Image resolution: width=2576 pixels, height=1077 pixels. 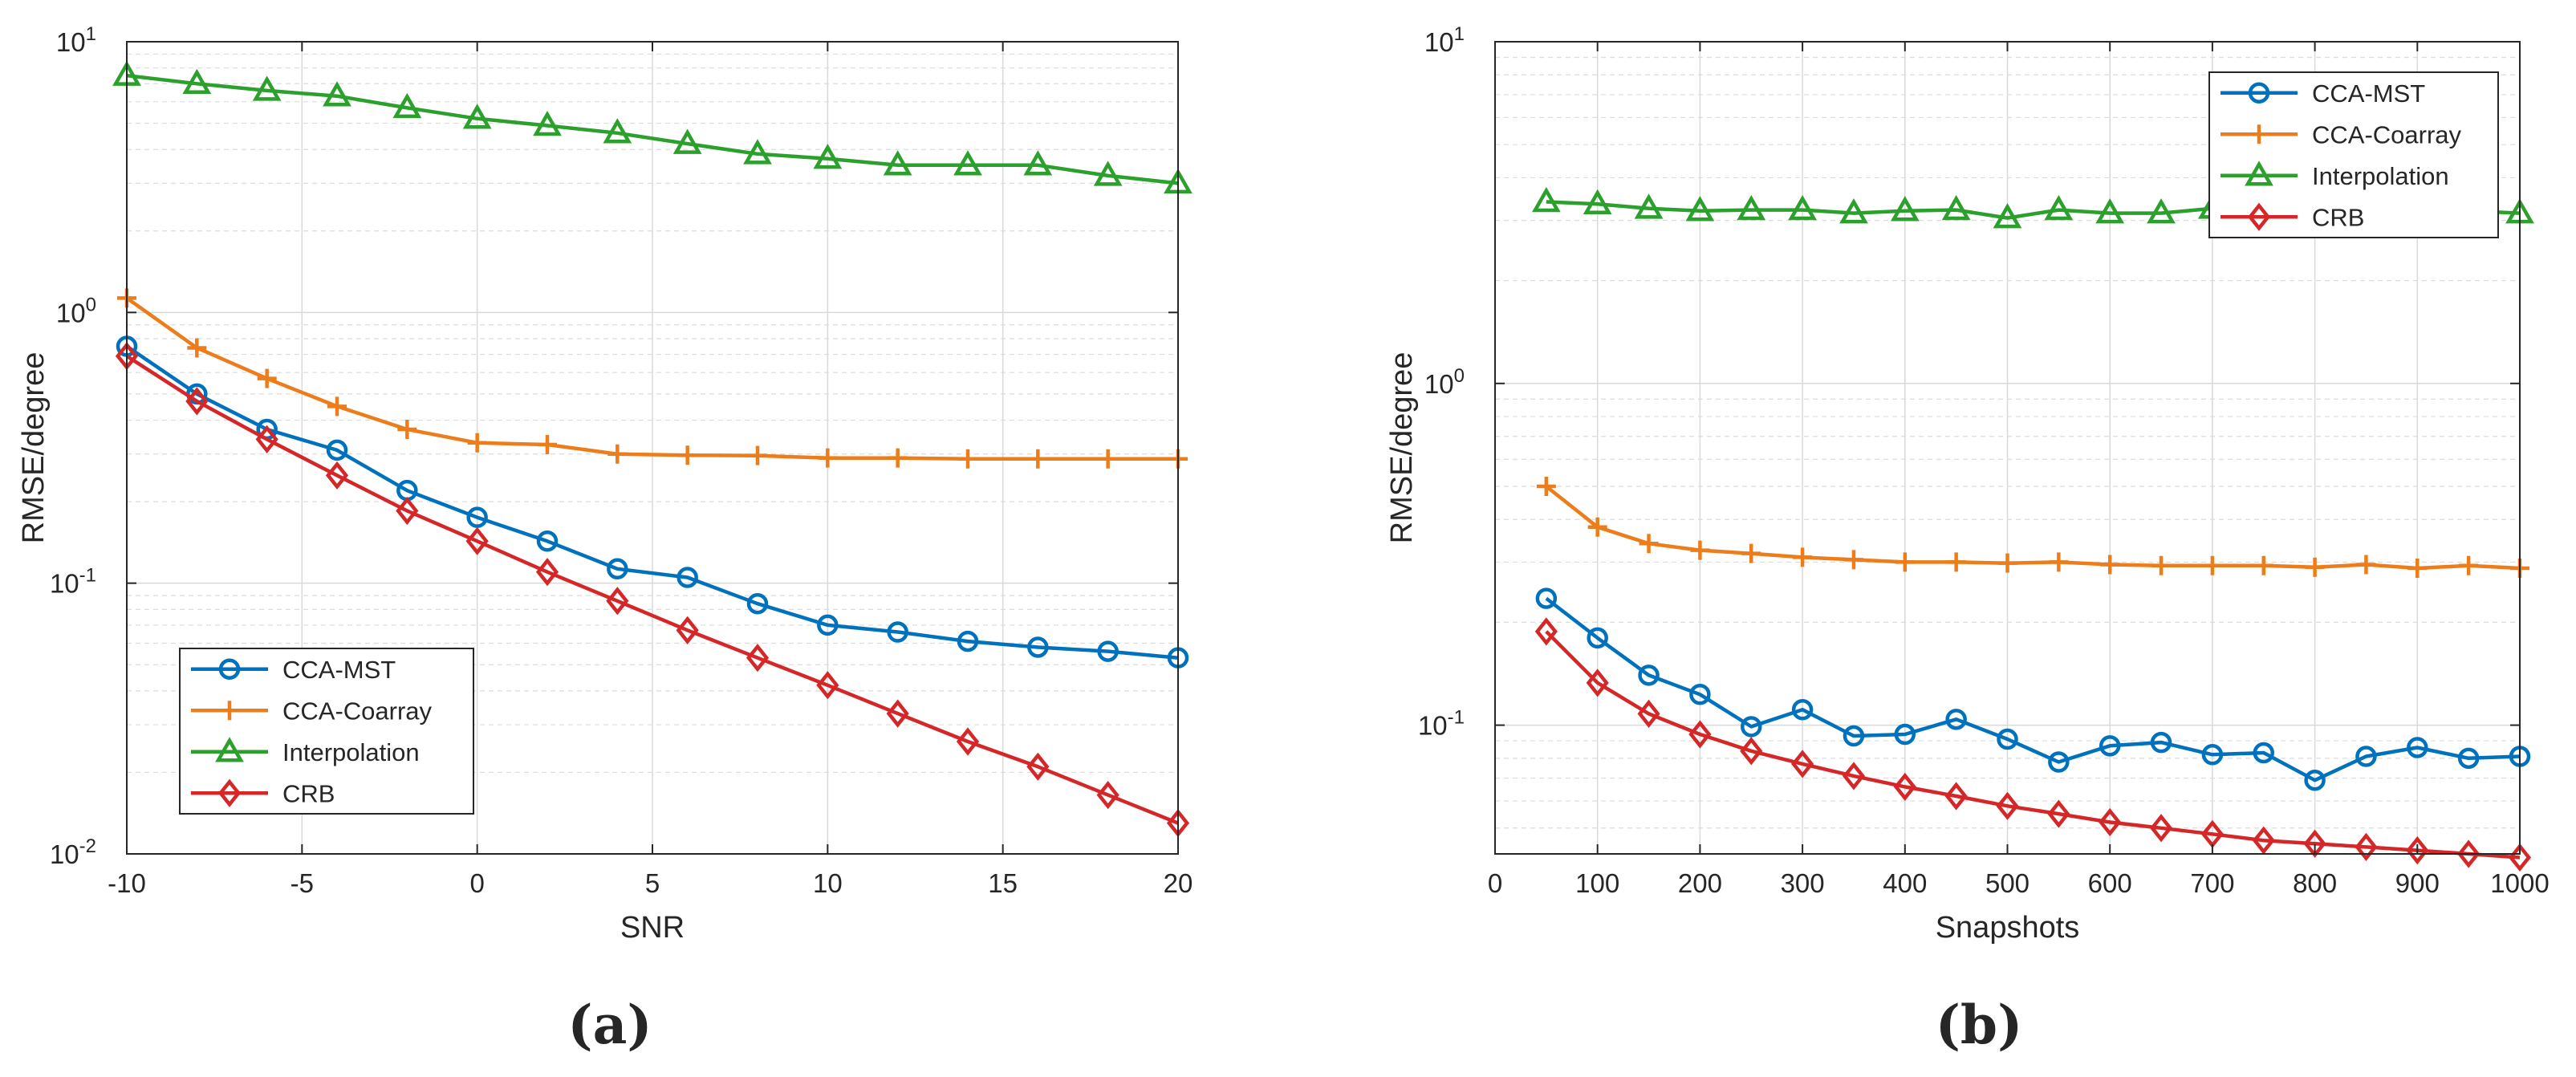 I want to click on series-crb, so click(x=2033, y=744).